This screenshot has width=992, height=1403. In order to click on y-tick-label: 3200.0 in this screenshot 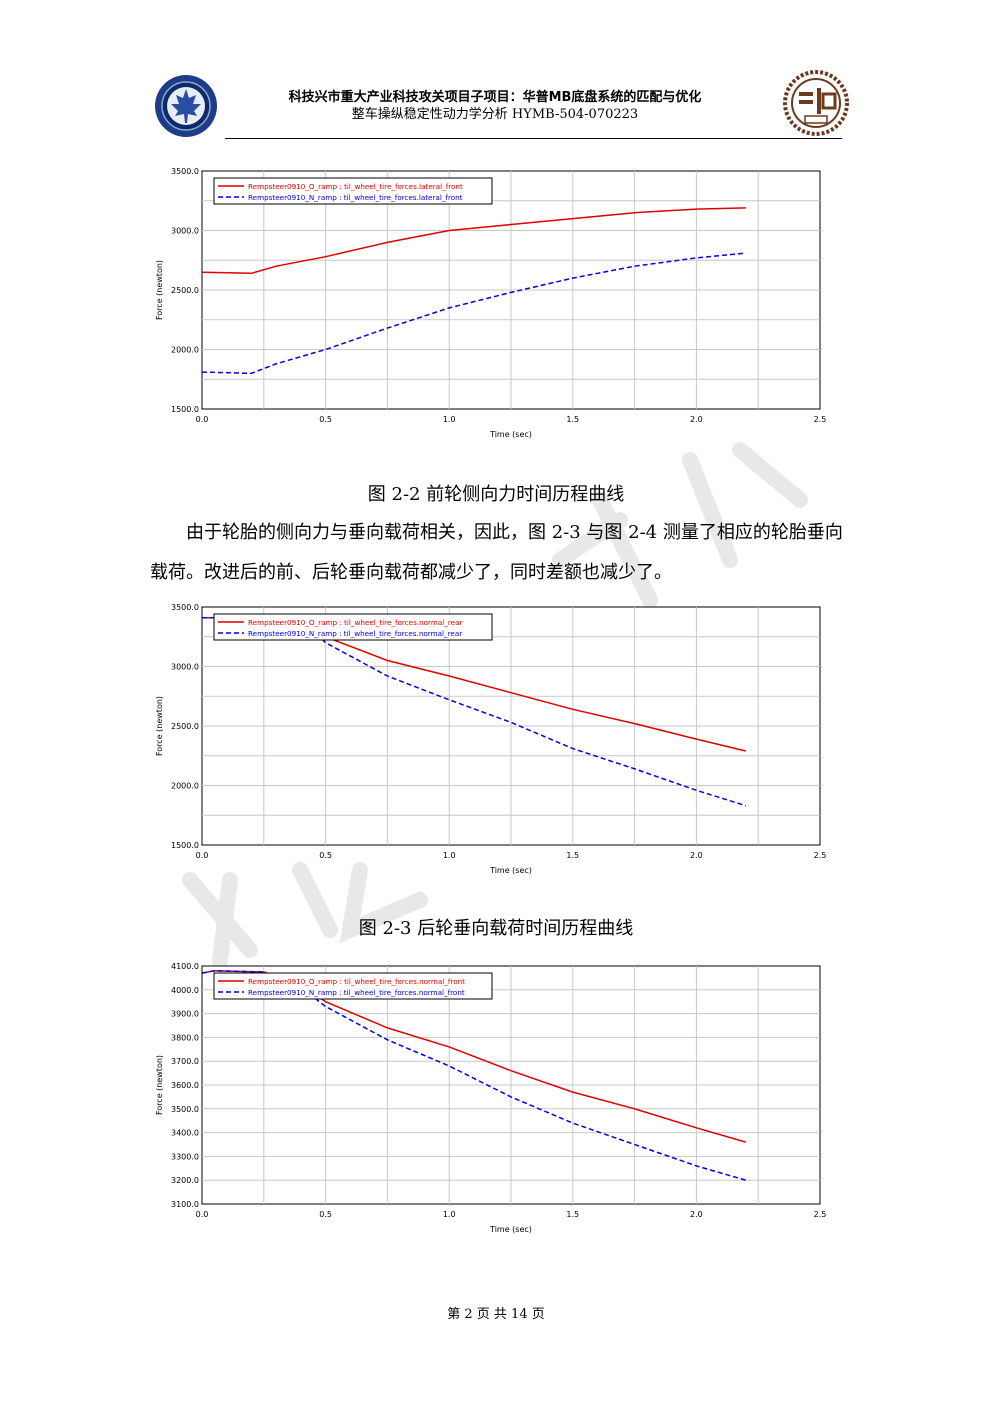, I will do `click(185, 1180)`.